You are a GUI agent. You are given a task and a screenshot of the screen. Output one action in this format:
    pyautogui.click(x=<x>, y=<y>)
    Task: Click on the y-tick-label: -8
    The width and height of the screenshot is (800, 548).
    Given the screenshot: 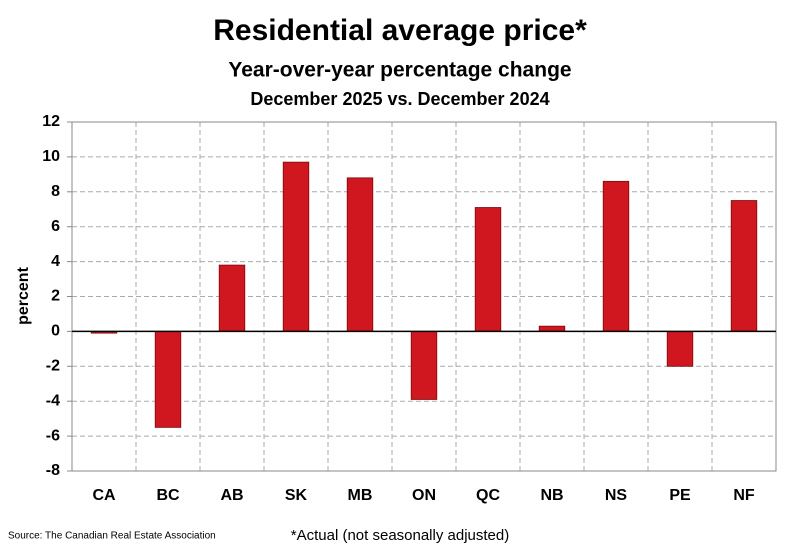 What is the action you would take?
    pyautogui.click(x=53, y=470)
    